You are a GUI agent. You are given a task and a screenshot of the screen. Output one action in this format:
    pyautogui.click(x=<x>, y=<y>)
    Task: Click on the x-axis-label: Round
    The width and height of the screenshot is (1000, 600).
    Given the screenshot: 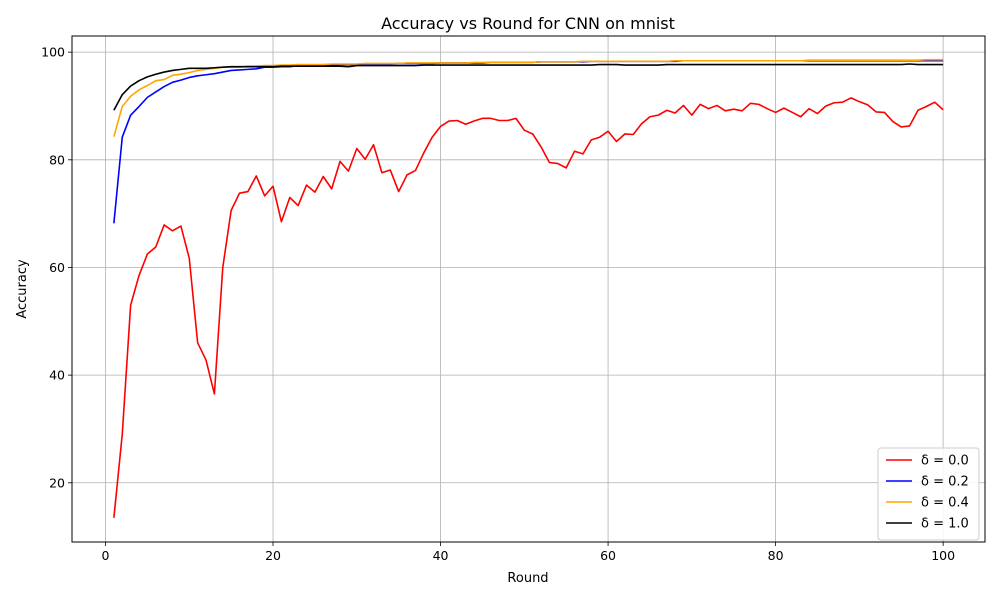 What is the action you would take?
    pyautogui.click(x=527, y=578)
    